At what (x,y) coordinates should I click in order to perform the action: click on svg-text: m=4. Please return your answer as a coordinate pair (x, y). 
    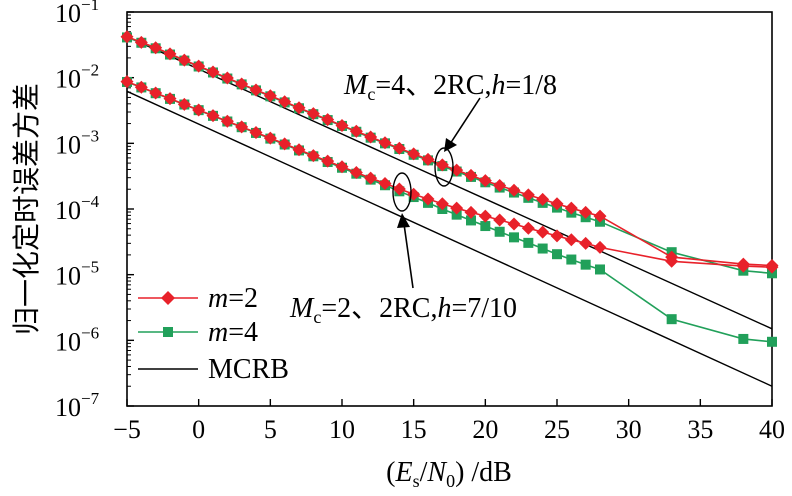
    Looking at the image, I should click on (233, 332).